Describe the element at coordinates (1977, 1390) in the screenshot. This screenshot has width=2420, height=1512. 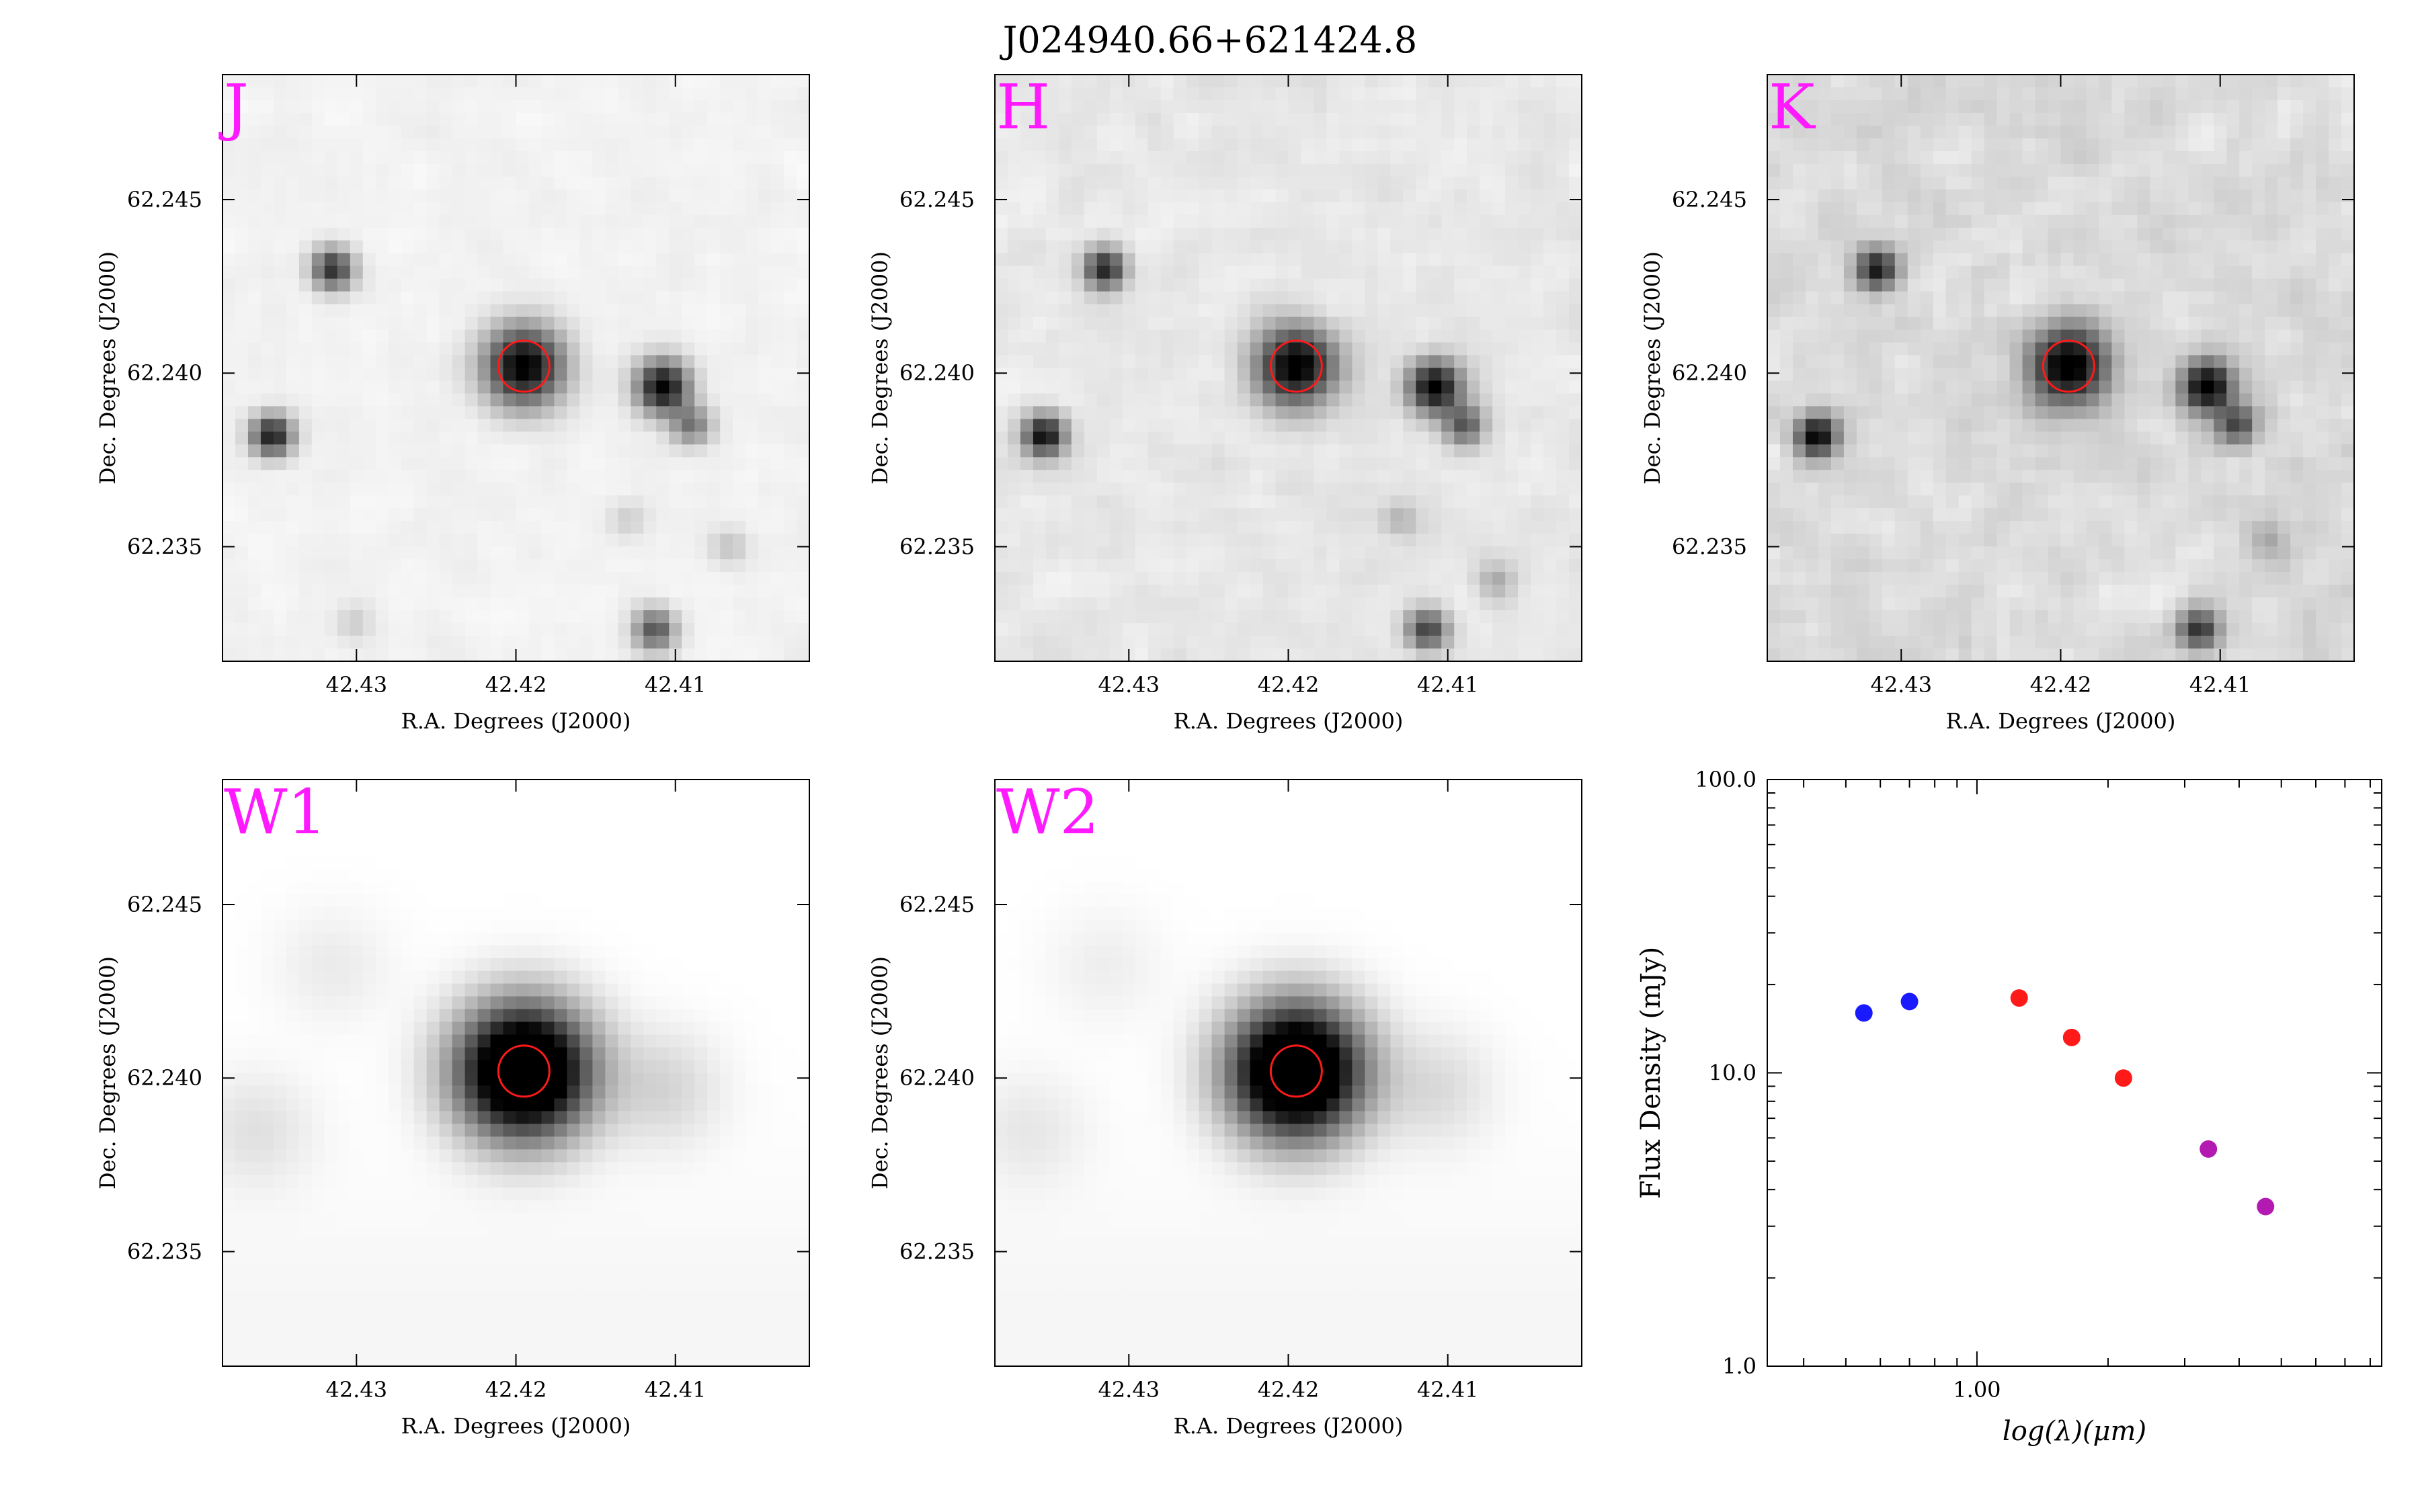
I see `x-tick-label: 1.00` at that location.